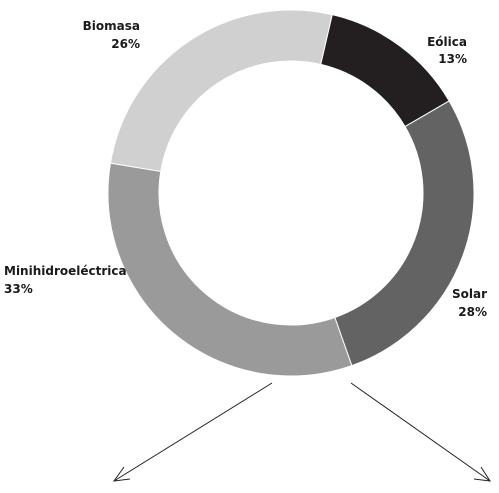 This screenshot has height=493, width=499. What do you see at coordinates (385, 71) in the screenshot?
I see `slice-eolica` at bounding box center [385, 71].